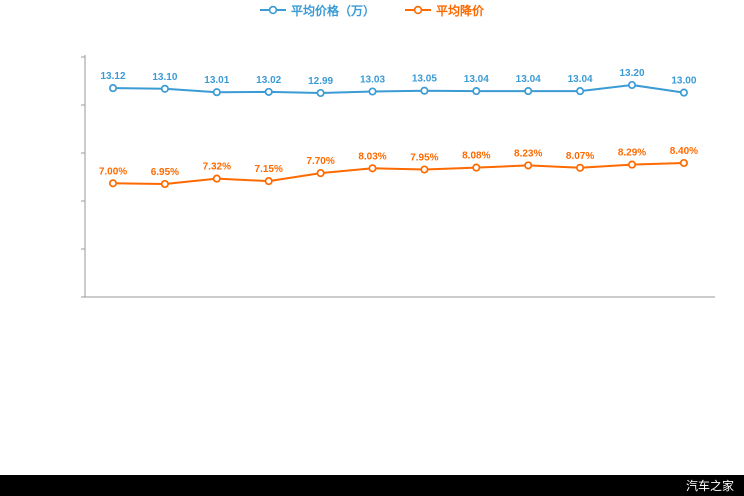  I want to click on data-point-label: 13.03, so click(372, 80).